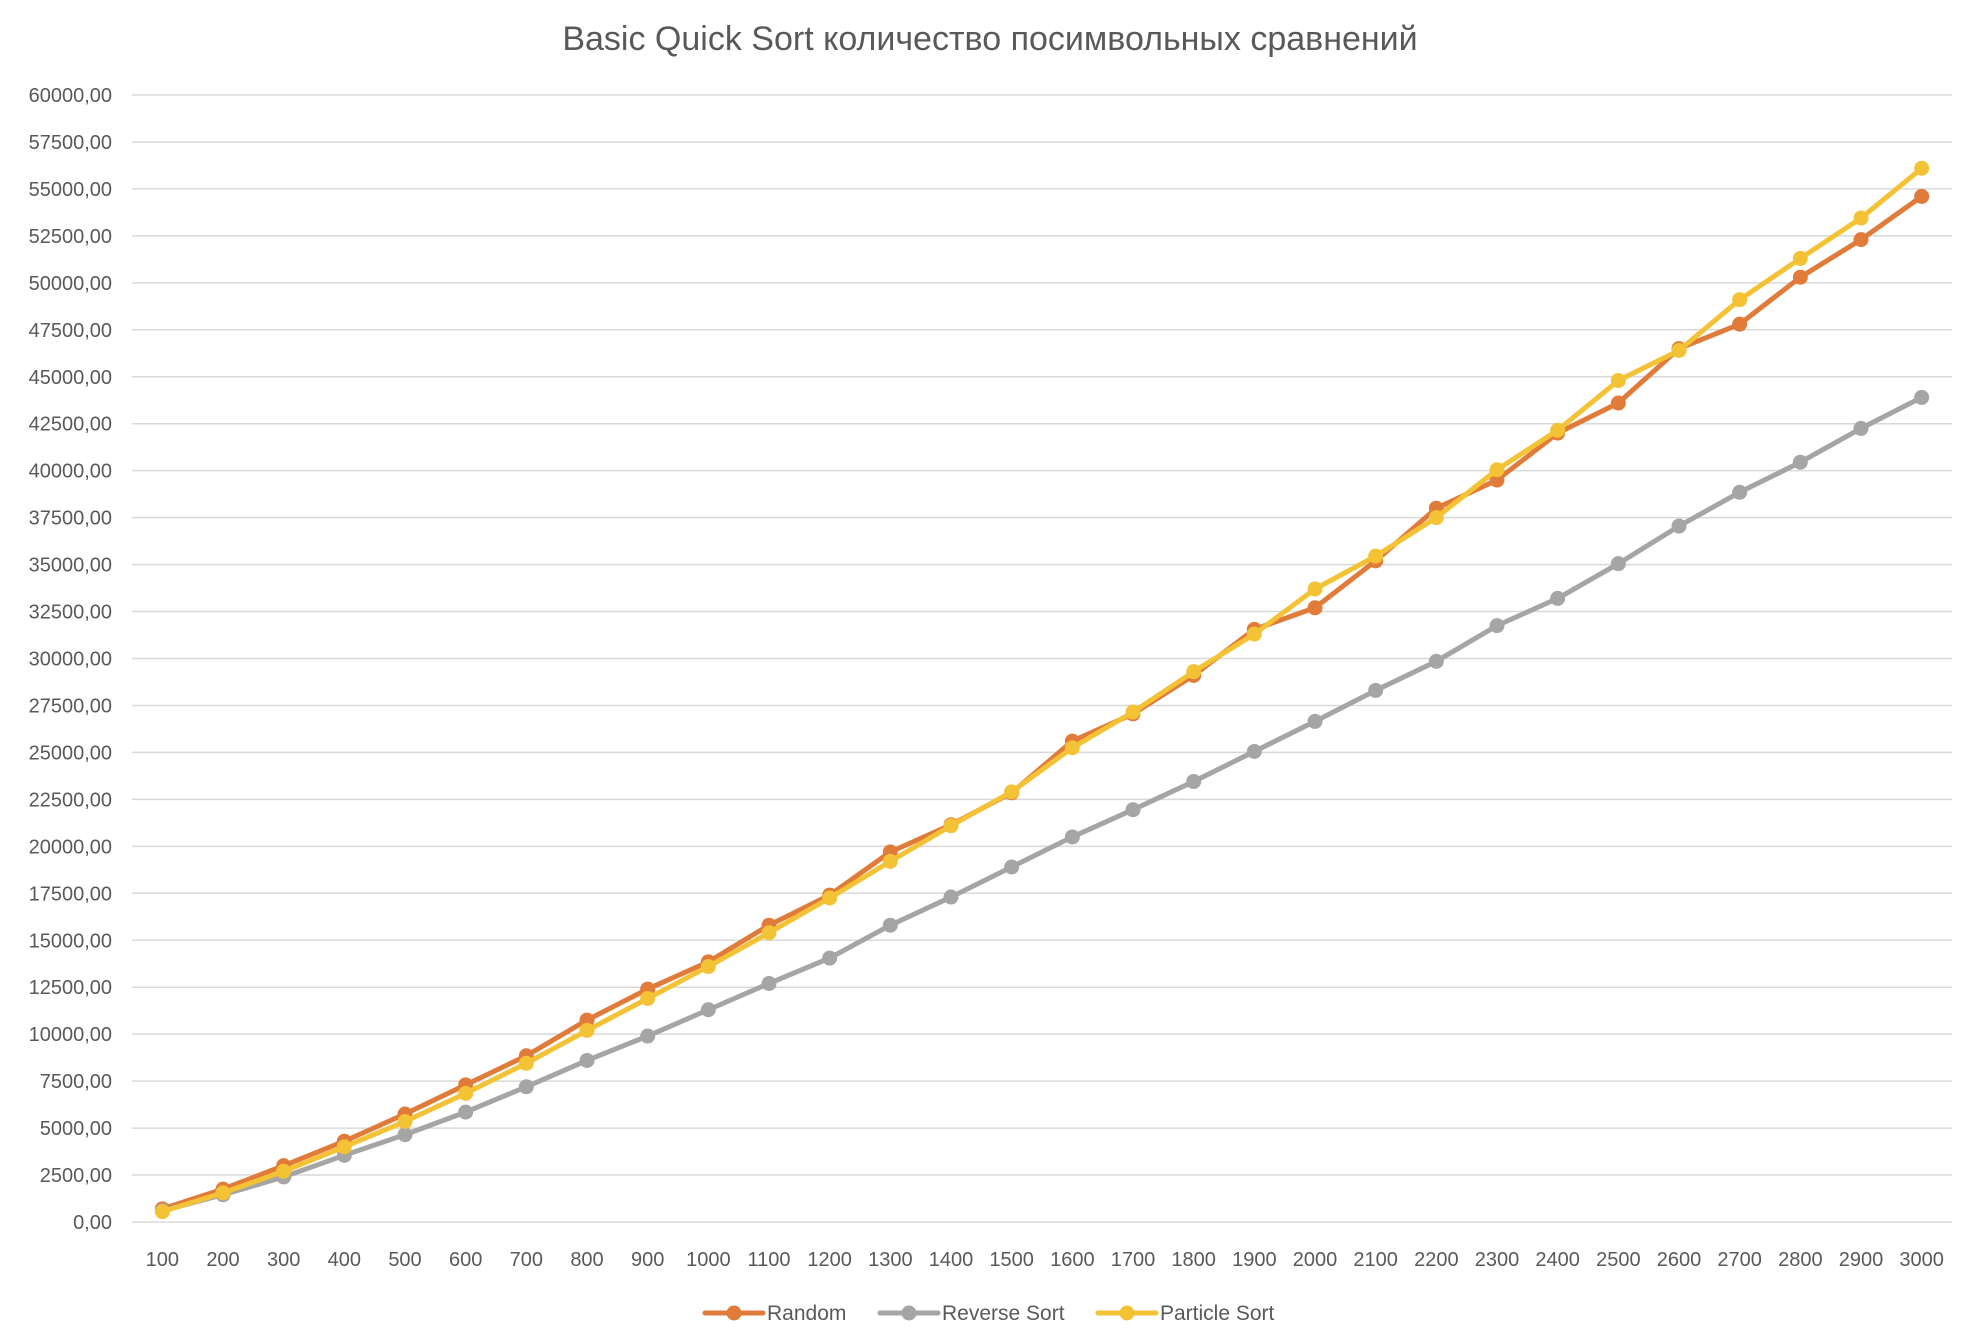 The height and width of the screenshot is (1340, 1980). Describe the element at coordinates (1679, 1260) in the screenshot. I see `x-tick-label: 2600` at that location.